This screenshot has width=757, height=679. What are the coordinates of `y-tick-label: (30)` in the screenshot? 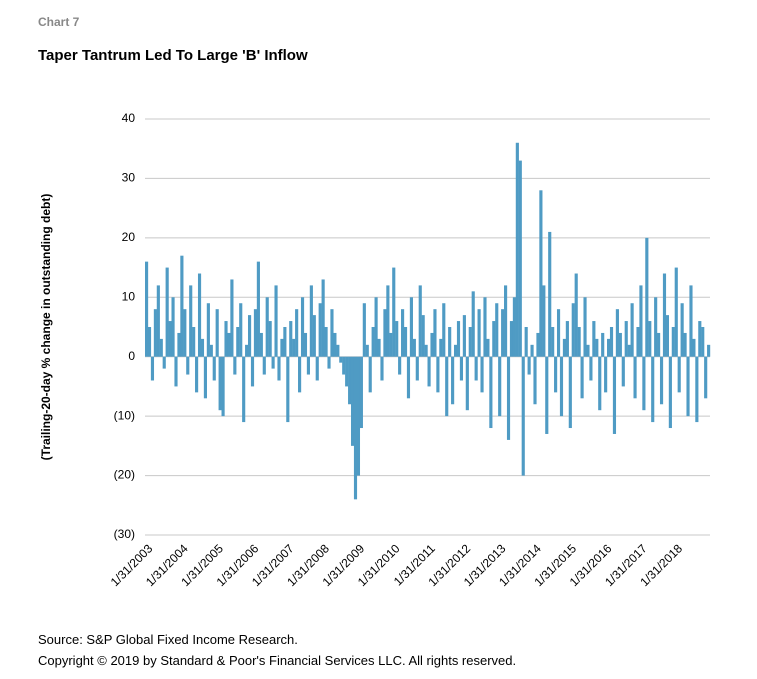 It's located at (124, 534).